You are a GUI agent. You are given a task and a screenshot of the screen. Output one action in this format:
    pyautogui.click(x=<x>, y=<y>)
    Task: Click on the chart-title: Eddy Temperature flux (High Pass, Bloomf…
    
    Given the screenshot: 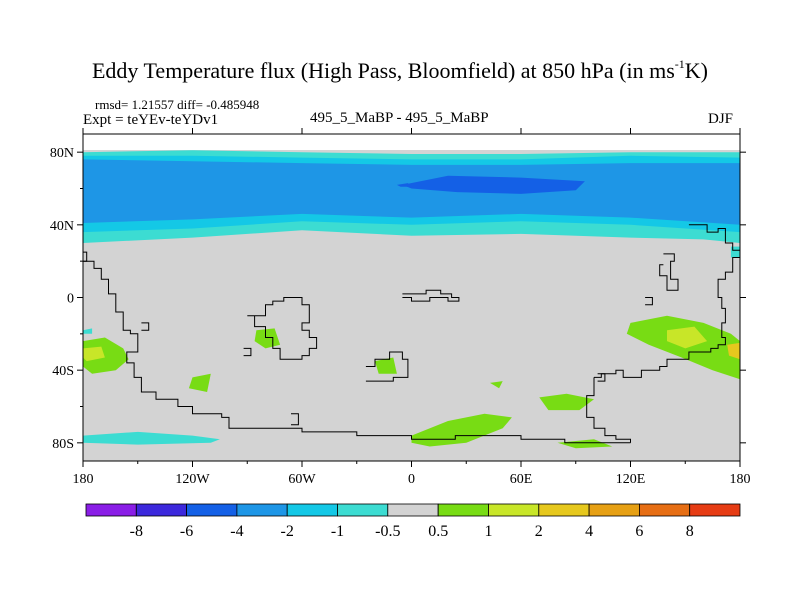 What is the action you would take?
    pyautogui.click(x=400, y=70)
    